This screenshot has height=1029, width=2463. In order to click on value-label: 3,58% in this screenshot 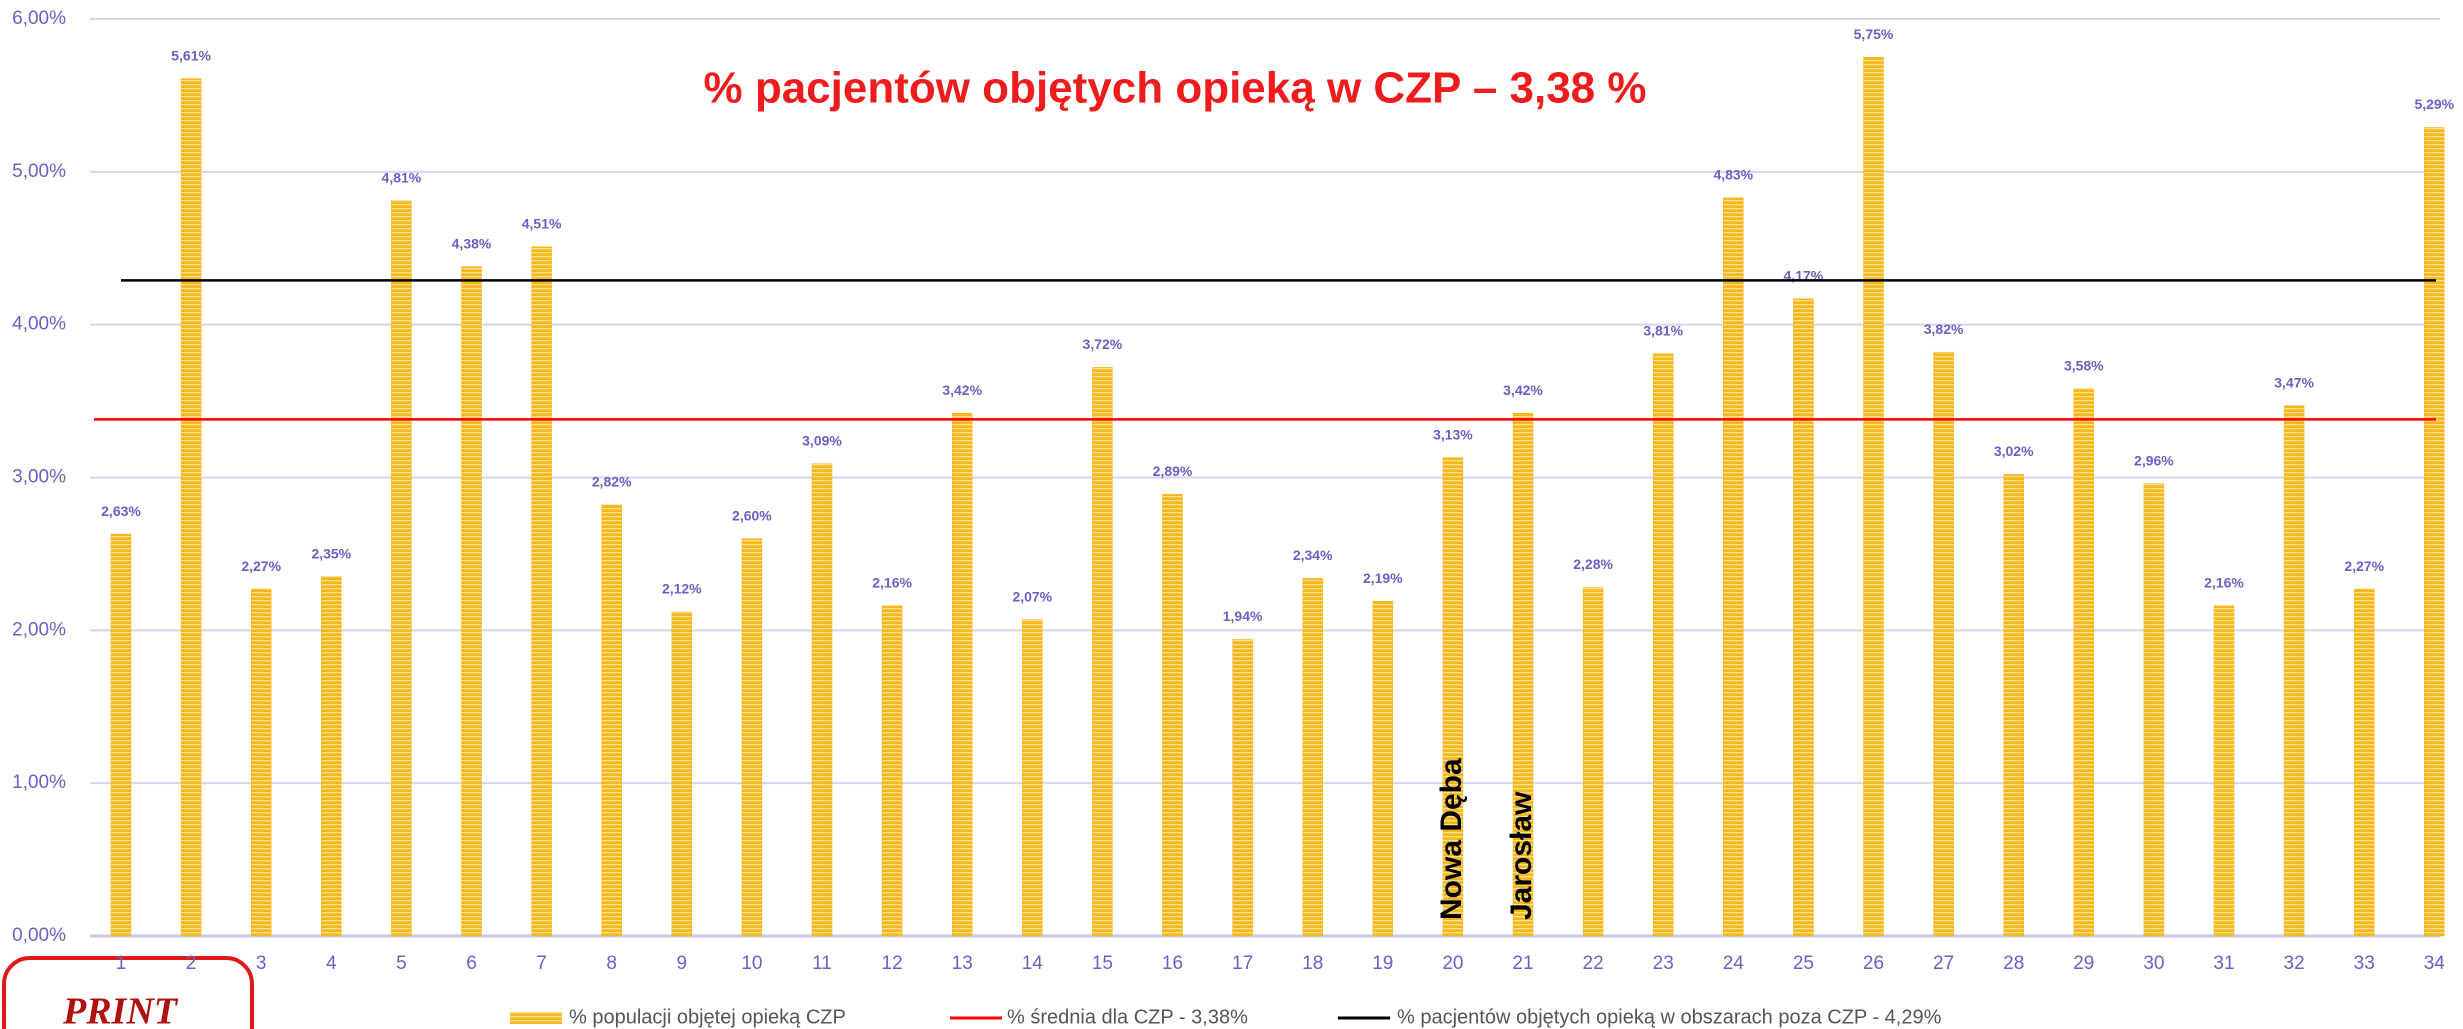, I will do `click(2084, 366)`.